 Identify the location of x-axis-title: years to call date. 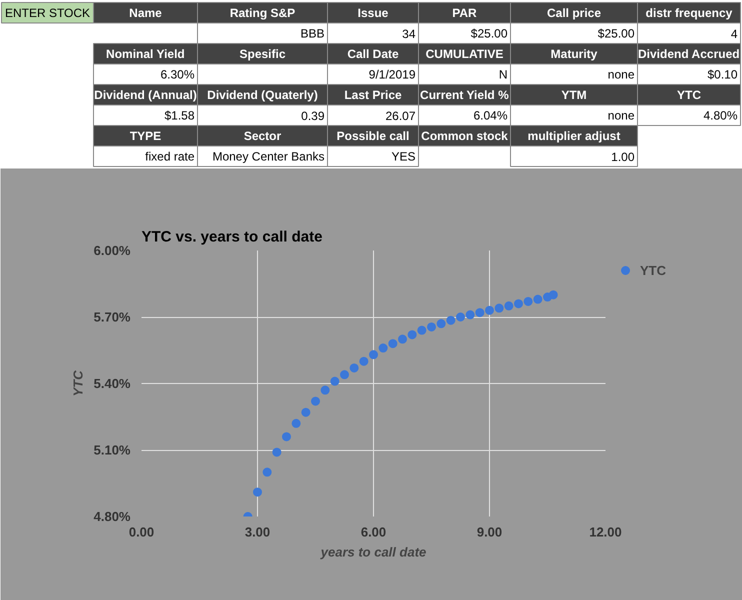
(373, 552).